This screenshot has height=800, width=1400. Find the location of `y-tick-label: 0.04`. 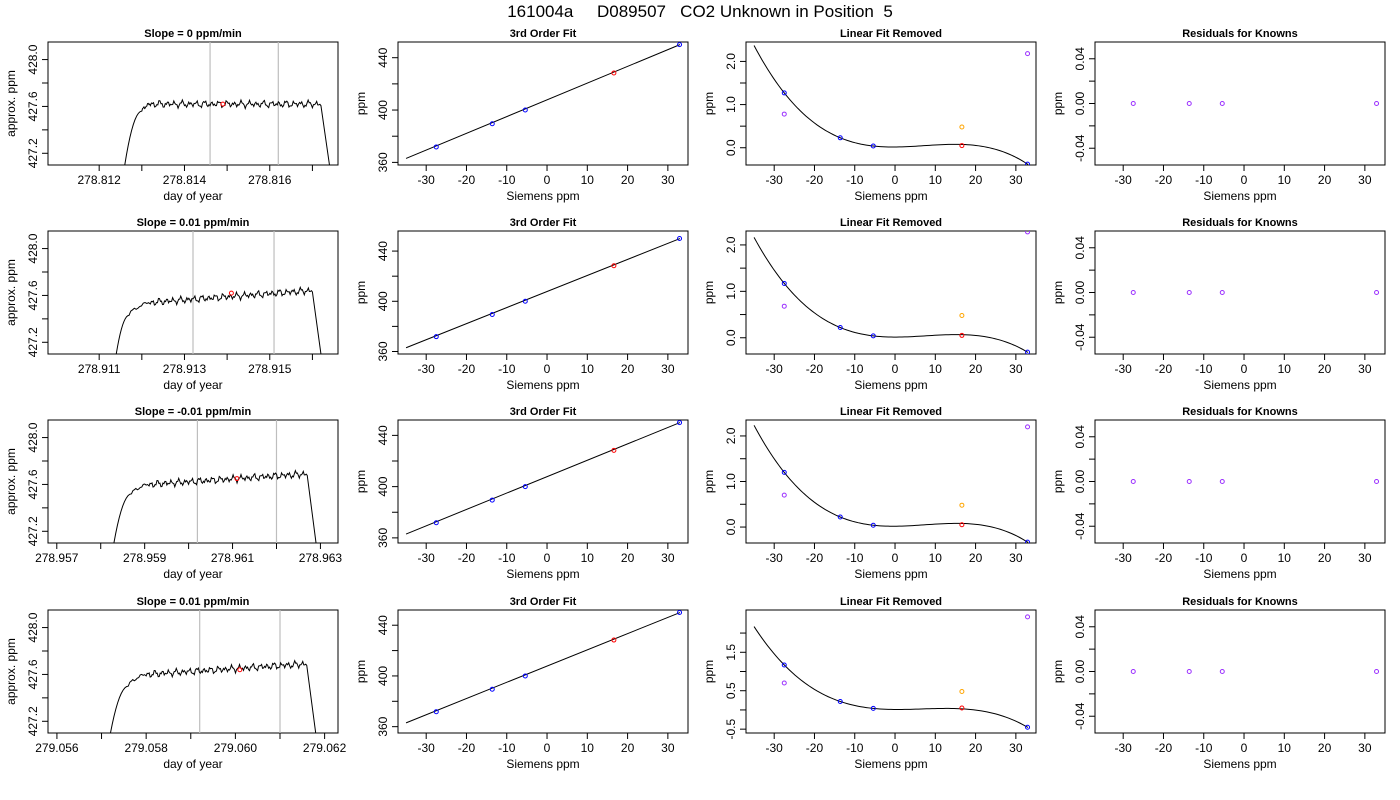

y-tick-label: 0.04 is located at coordinates (1080, 627).